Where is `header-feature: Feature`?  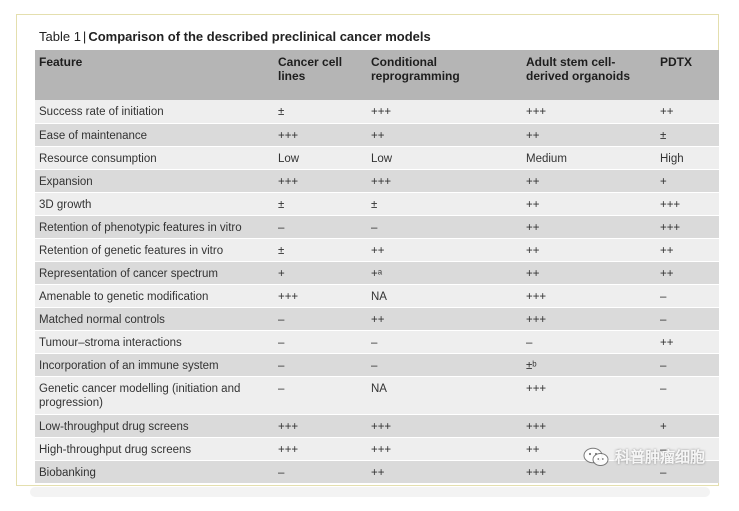 header-feature: Feature is located at coordinates (154, 75).